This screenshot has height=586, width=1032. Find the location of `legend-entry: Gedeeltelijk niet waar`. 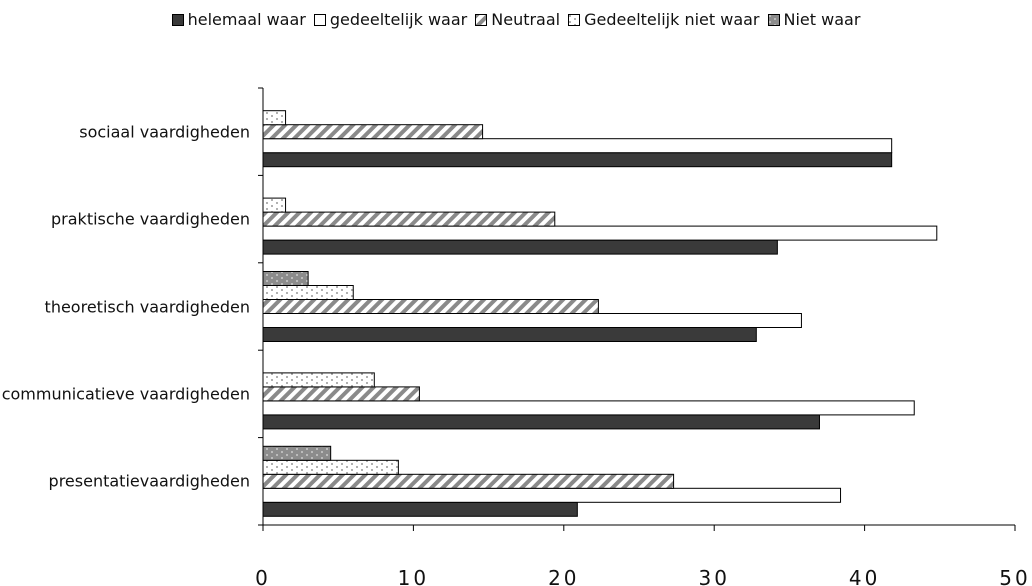

legend-entry: Gedeeltelijk niet waar is located at coordinates (664, 19).